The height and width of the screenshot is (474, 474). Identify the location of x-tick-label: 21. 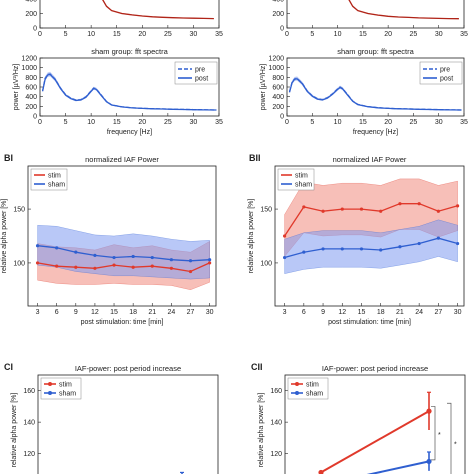
(400, 312).